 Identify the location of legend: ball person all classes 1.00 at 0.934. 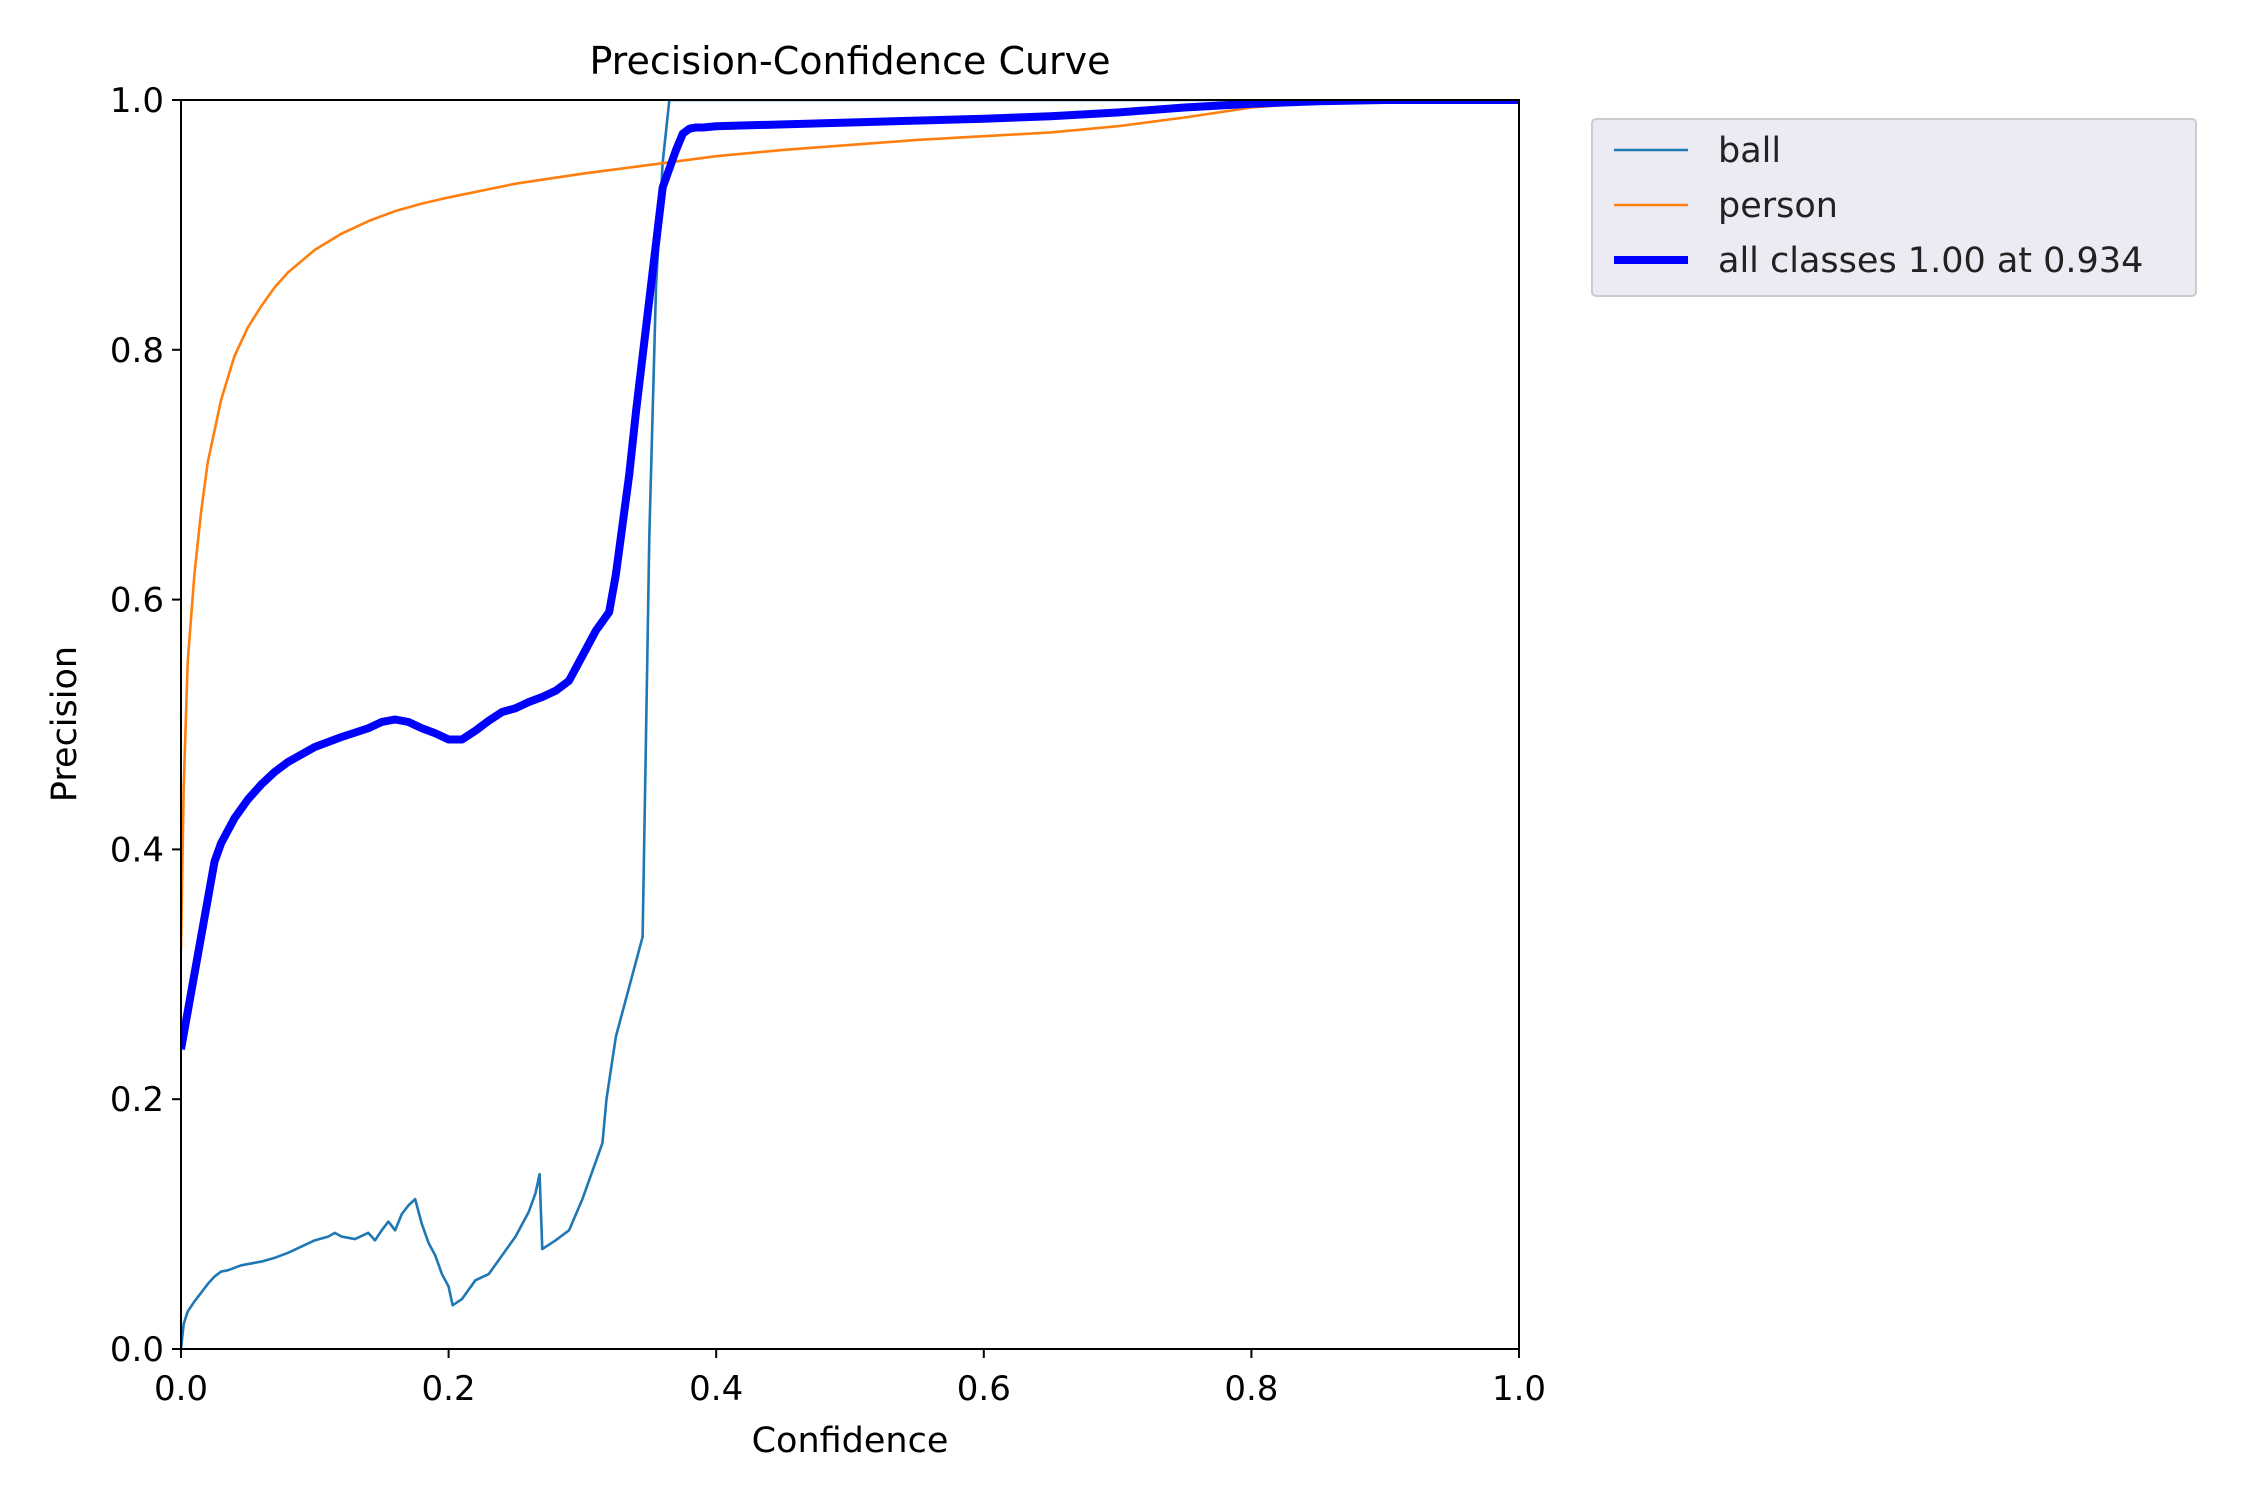
(1894, 207).